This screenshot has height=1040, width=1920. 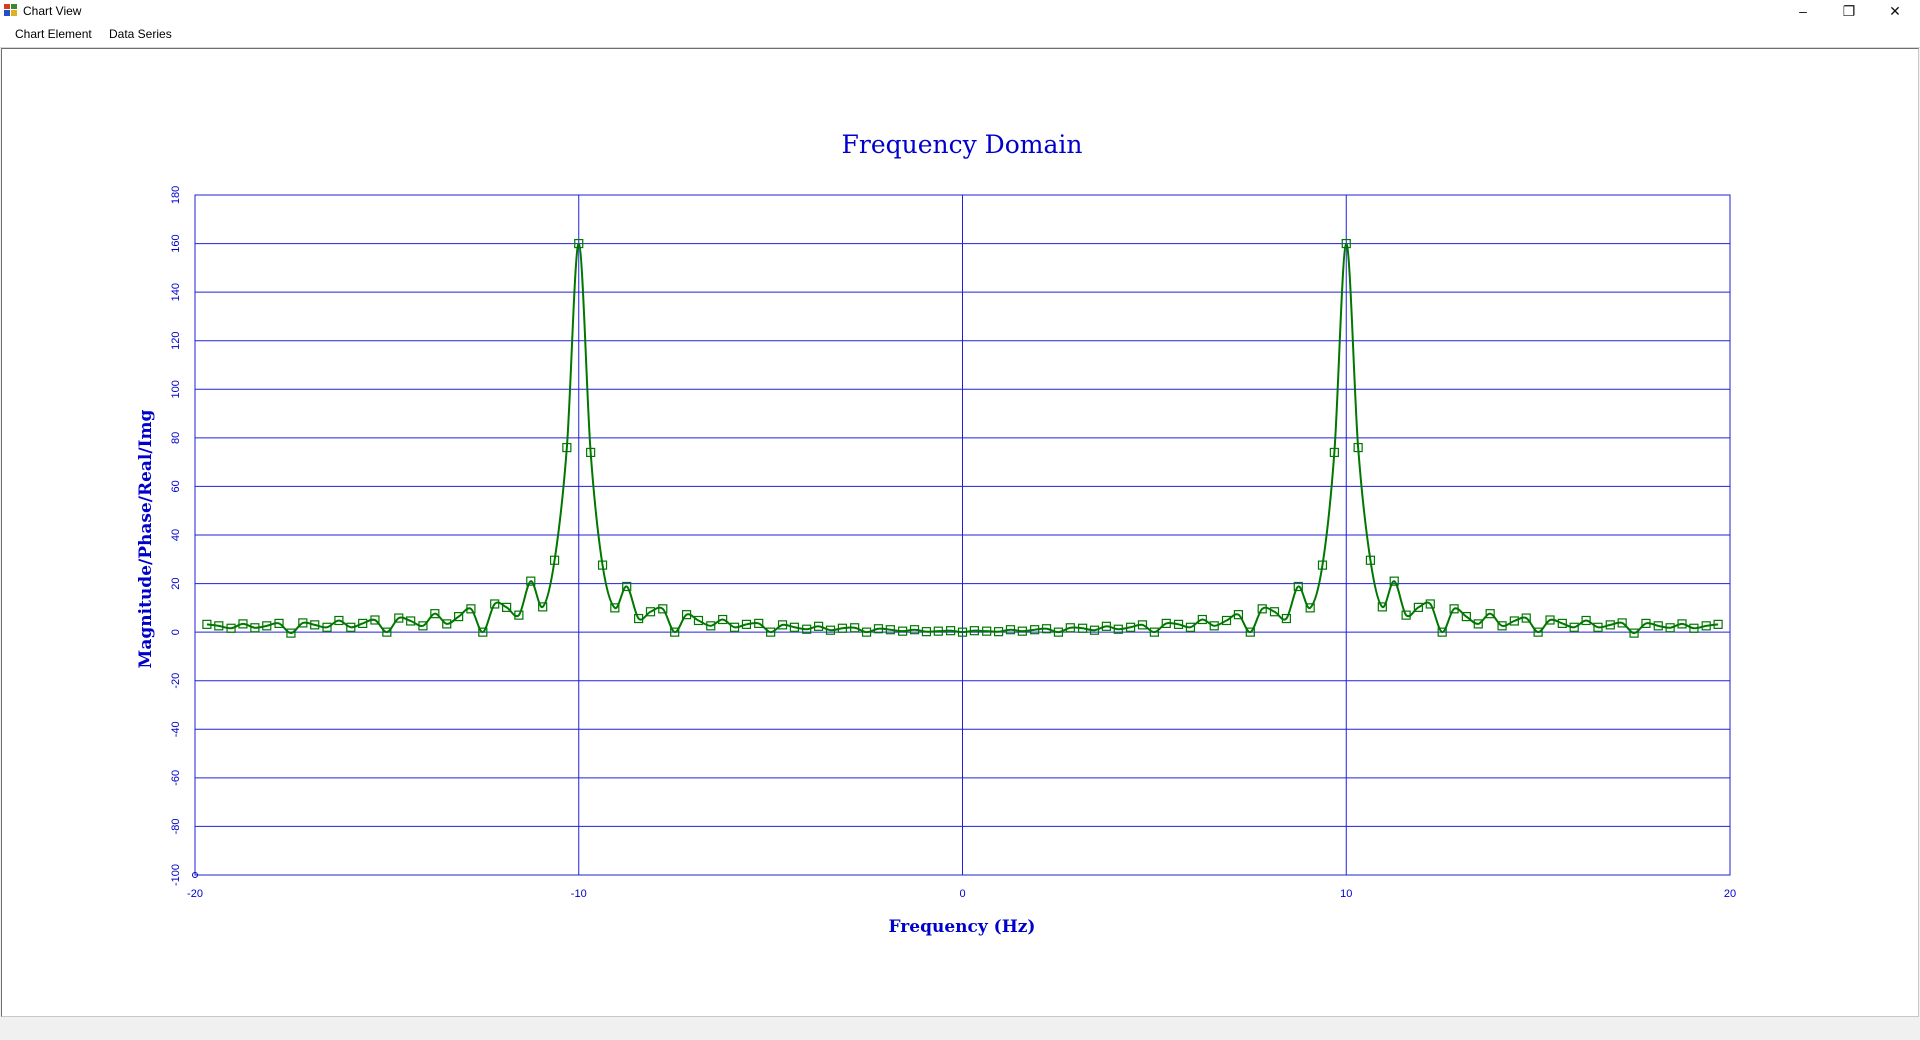 What do you see at coordinates (1803, 11) in the screenshot?
I see `minimize-button: –` at bounding box center [1803, 11].